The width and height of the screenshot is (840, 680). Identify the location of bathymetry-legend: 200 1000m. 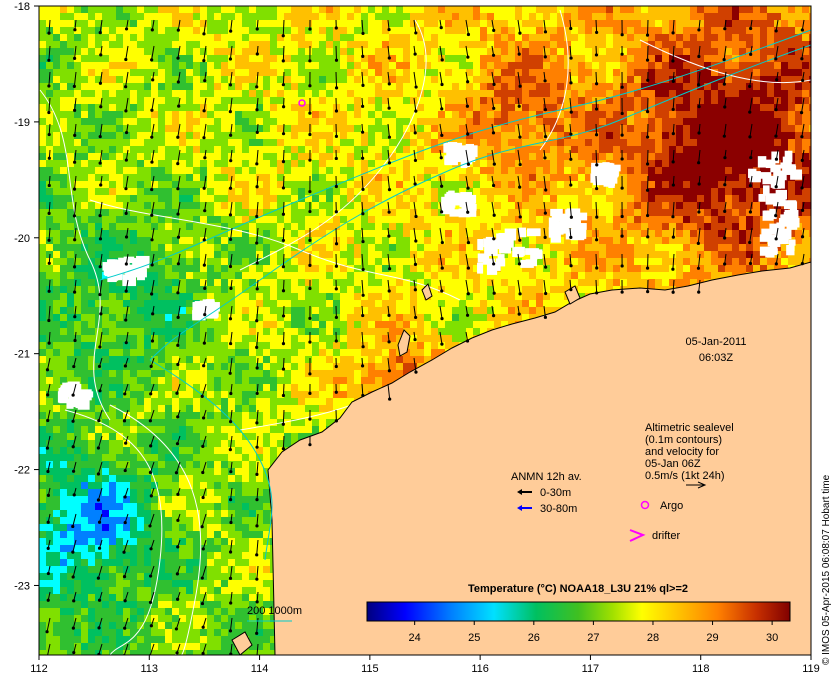
(274, 613).